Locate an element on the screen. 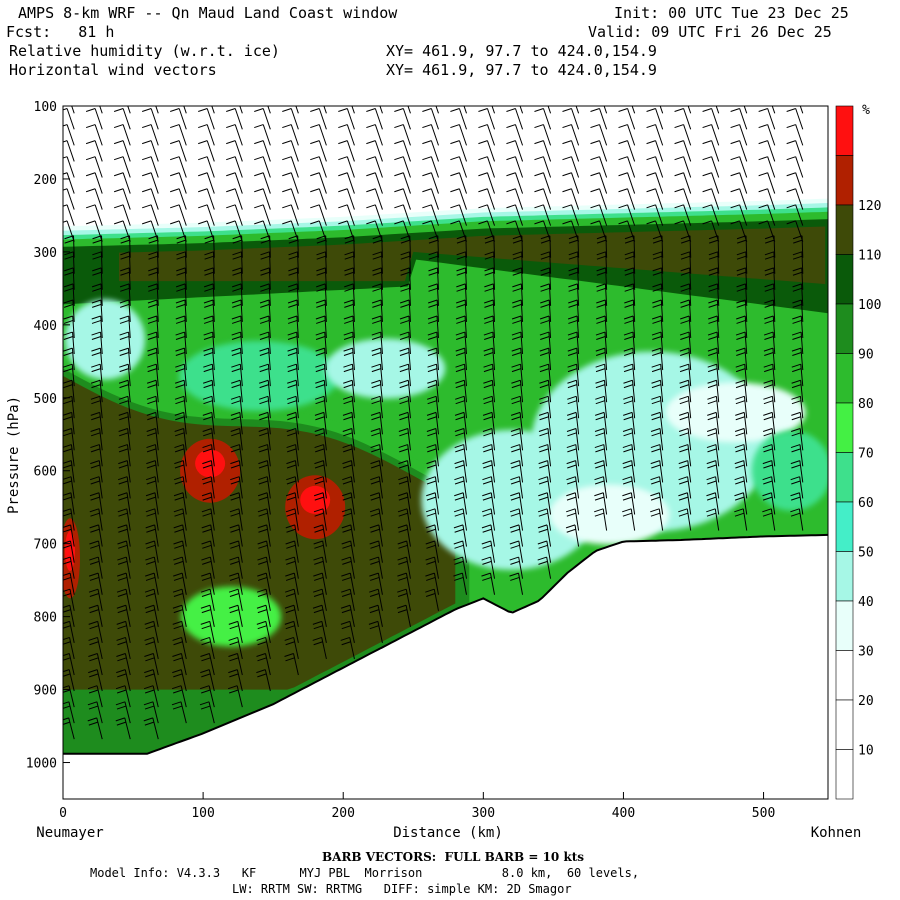  colorbar-label: 100 is located at coordinates (869, 305).